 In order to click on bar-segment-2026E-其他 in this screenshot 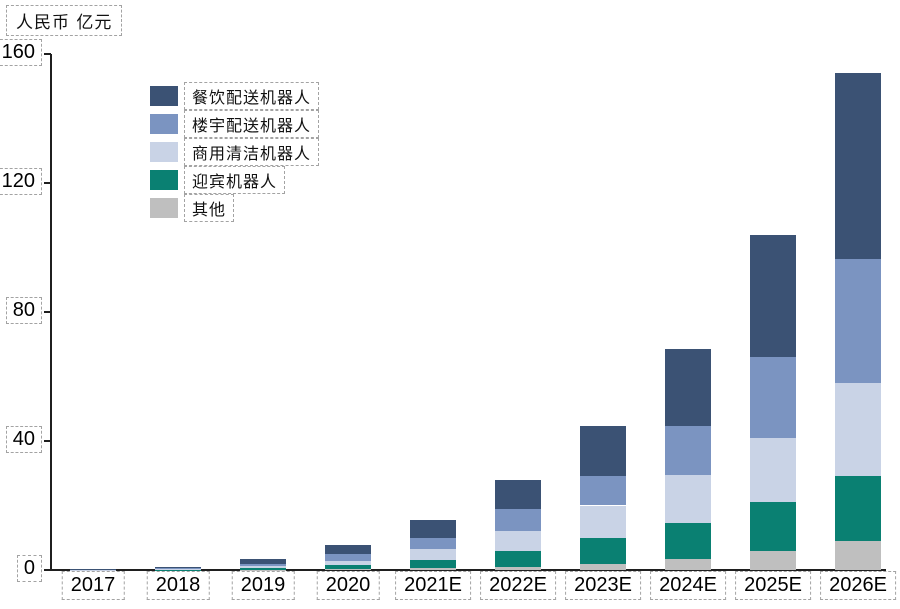, I will do `click(858, 555)`.